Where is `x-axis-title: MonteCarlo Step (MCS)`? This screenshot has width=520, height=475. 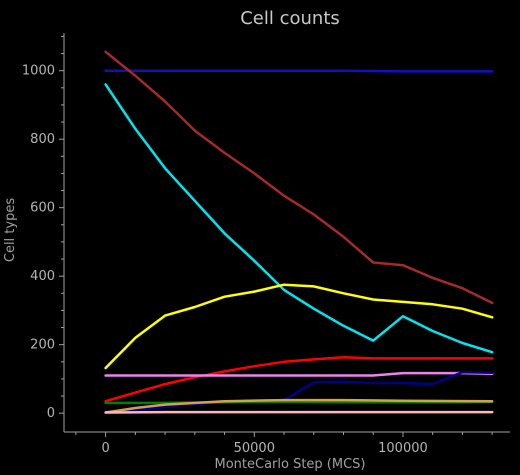
x-axis-title: MonteCarlo Step (MCS) is located at coordinates (289, 464).